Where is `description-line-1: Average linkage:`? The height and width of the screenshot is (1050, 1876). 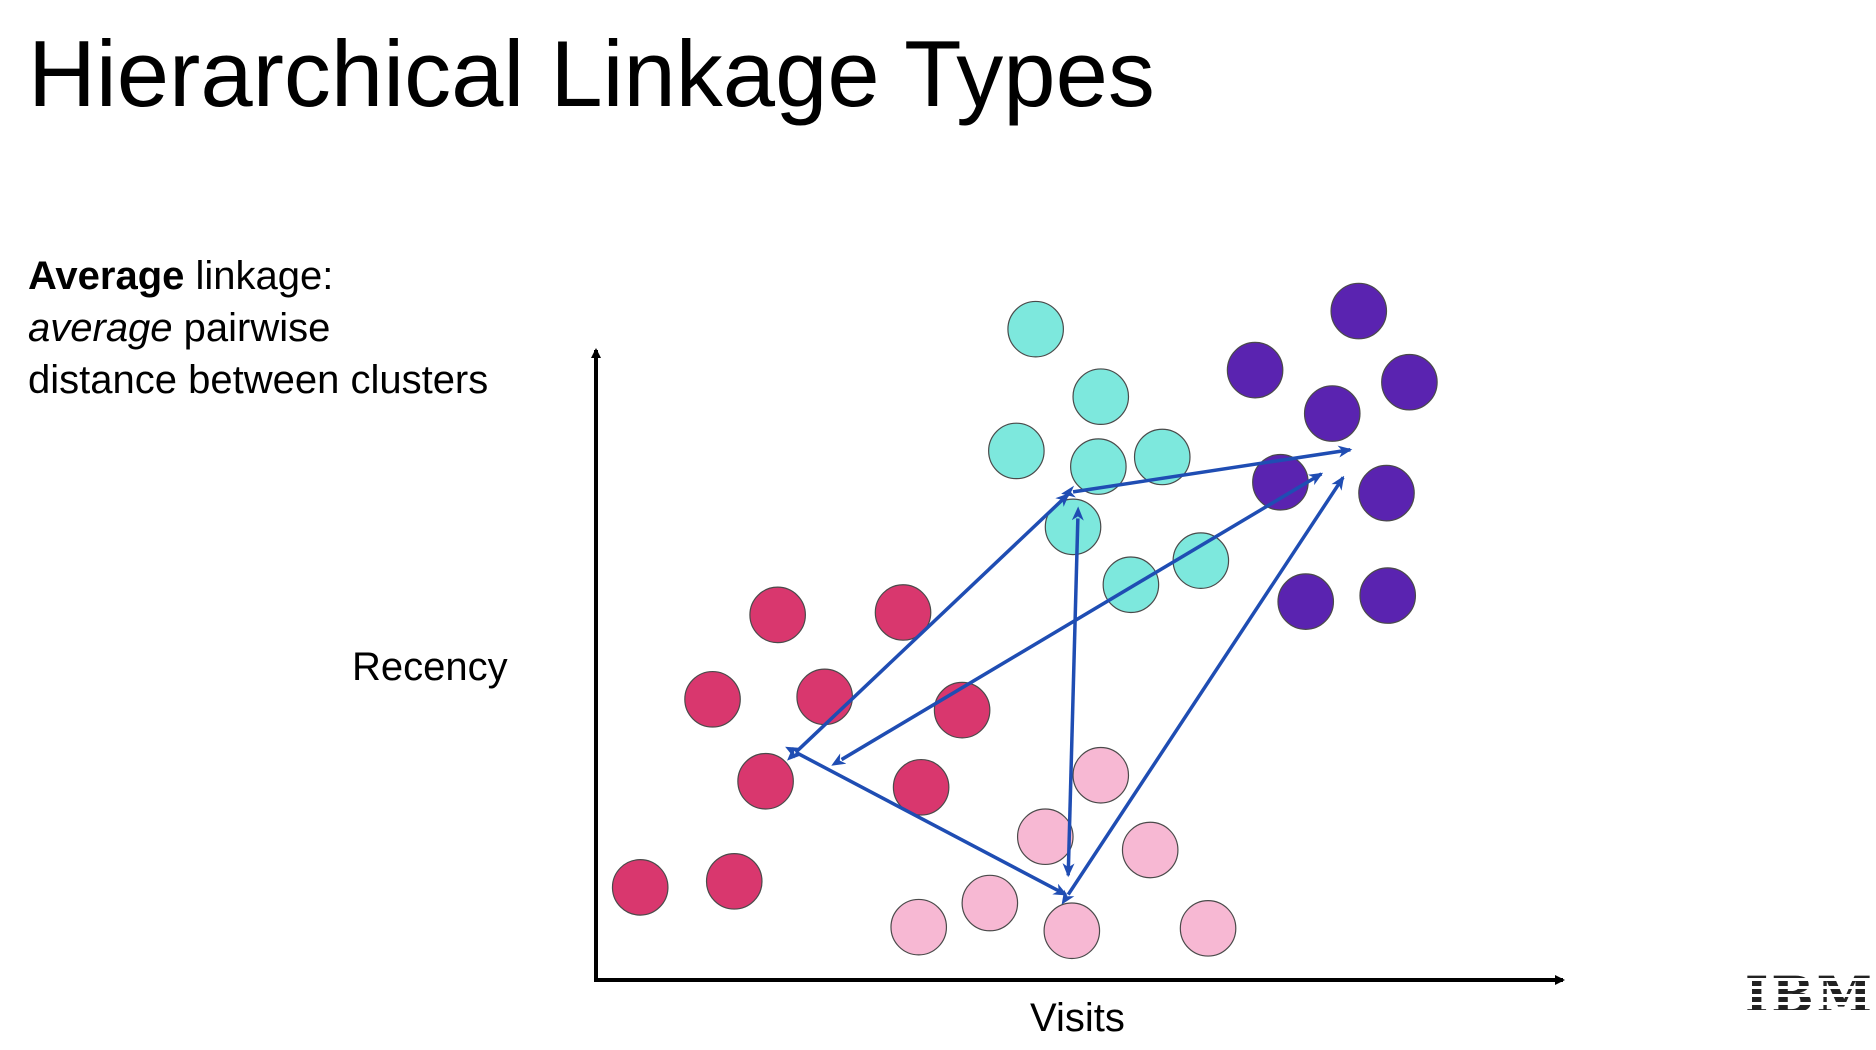
description-line-1: Average linkage: is located at coordinates (258, 276).